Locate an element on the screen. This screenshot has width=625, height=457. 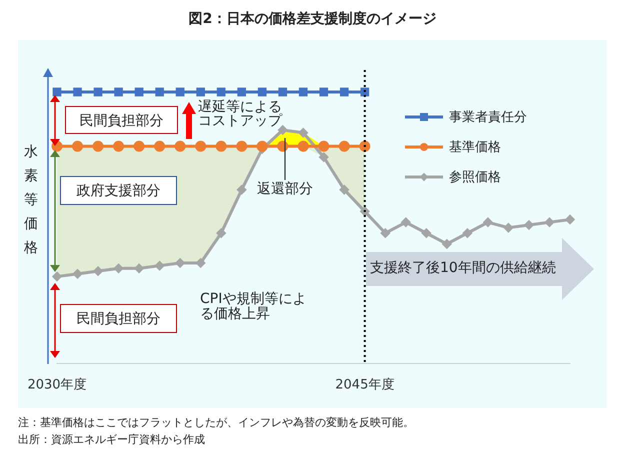
chart-title: 図2：日本の価格差支援制度のイメージ is located at coordinates (313, 19).